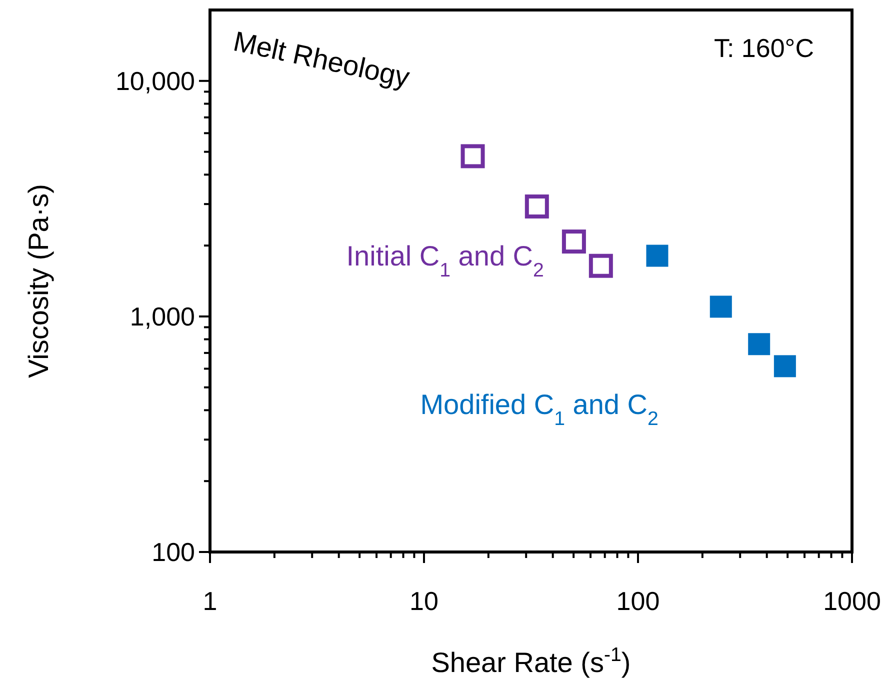 The height and width of the screenshot is (686, 896). I want to click on annotation: T: 160°C, so click(764, 48).